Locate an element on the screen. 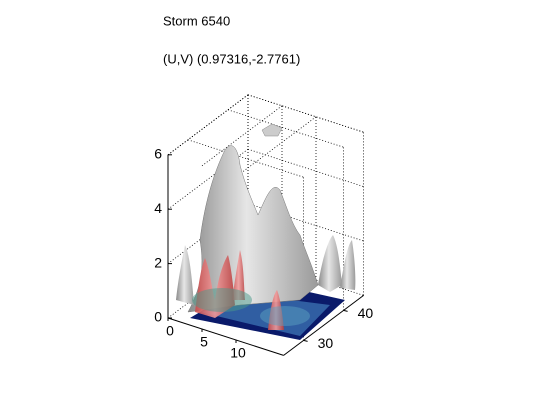 The height and width of the screenshot is (400, 533). y-tick-label: 30 is located at coordinates (326, 343).